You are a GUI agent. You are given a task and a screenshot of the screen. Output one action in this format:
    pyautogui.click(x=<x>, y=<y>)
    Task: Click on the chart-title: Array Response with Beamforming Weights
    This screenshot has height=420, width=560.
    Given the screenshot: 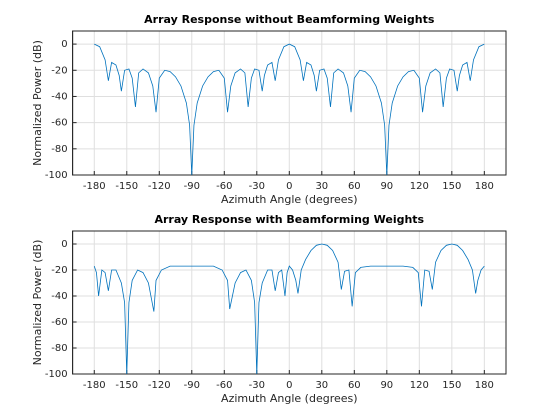 What is the action you would take?
    pyautogui.click(x=289, y=219)
    